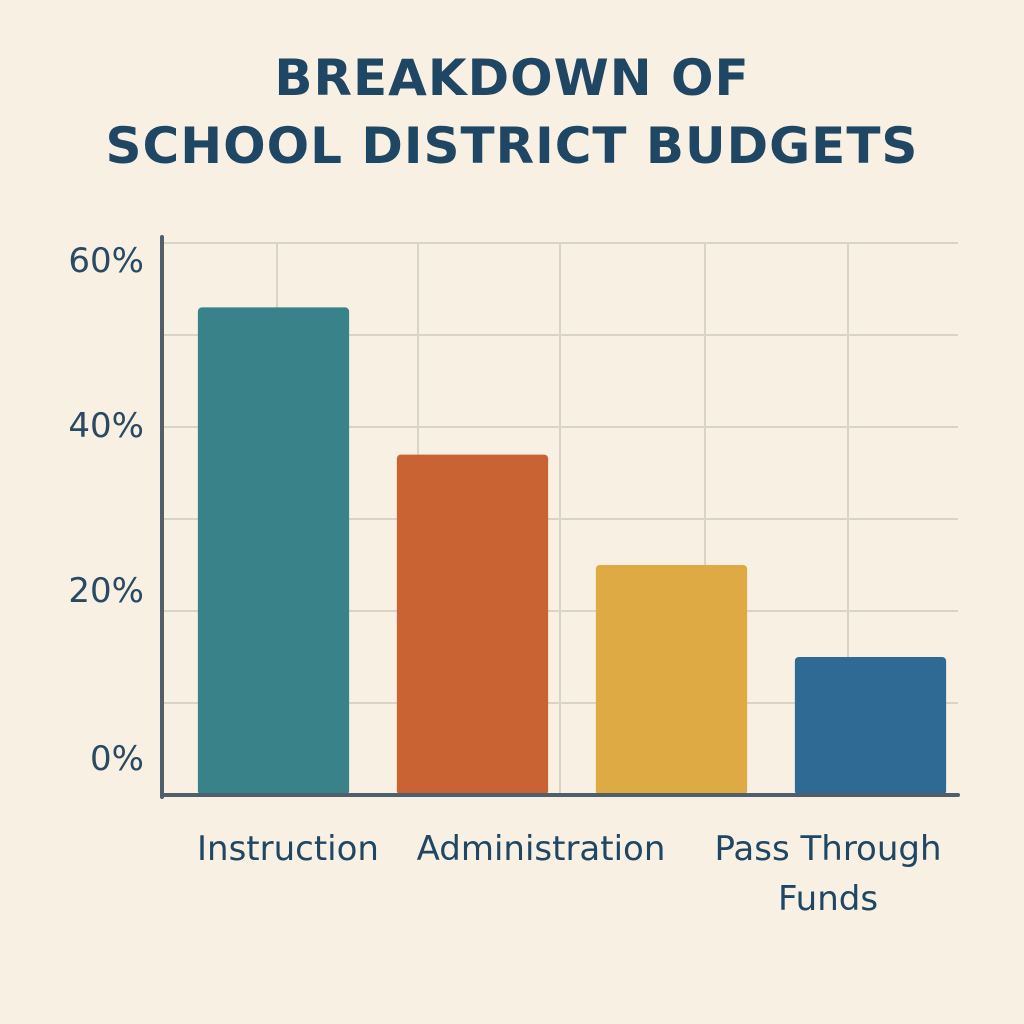 Image resolution: width=1024 pixels, height=1024 pixels. What do you see at coordinates (106, 261) in the screenshot?
I see `y-tick-label: 60%` at bounding box center [106, 261].